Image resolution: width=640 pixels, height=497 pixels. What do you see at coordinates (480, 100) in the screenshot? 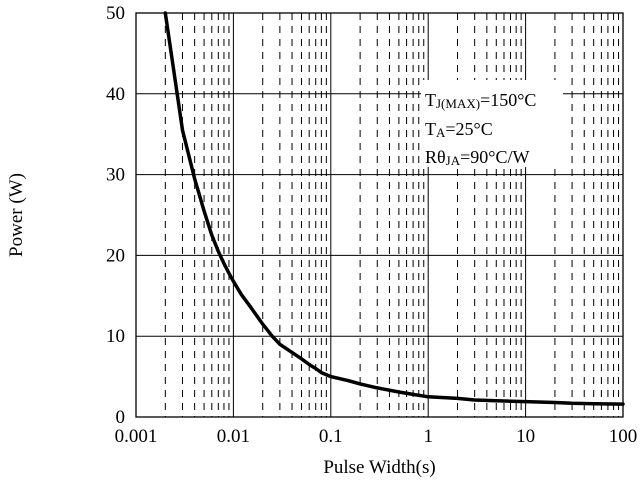
I see `annotation-line: TJ(MAX)=150°C` at bounding box center [480, 100].